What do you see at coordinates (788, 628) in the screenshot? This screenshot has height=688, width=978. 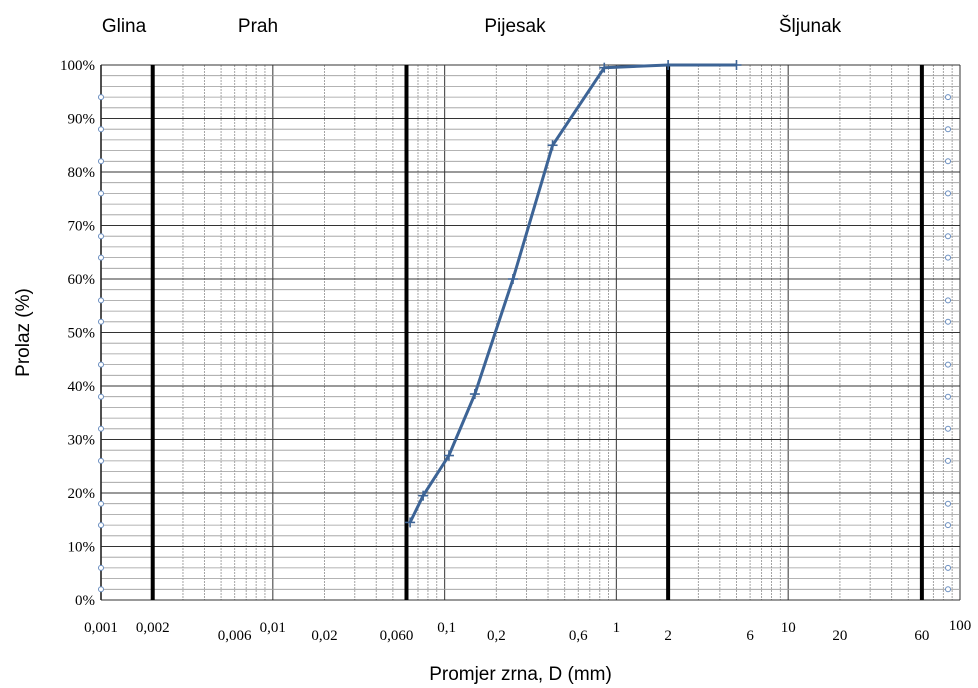 I see `x-tick-label: 10` at bounding box center [788, 628].